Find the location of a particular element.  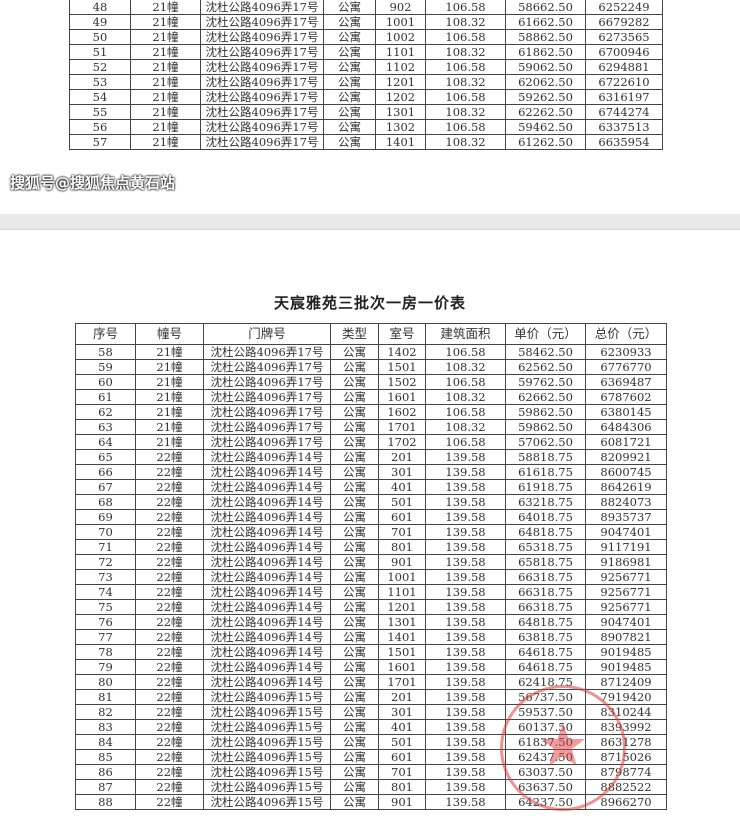

cell-unit-price: 61918.75 is located at coordinates (545, 487).